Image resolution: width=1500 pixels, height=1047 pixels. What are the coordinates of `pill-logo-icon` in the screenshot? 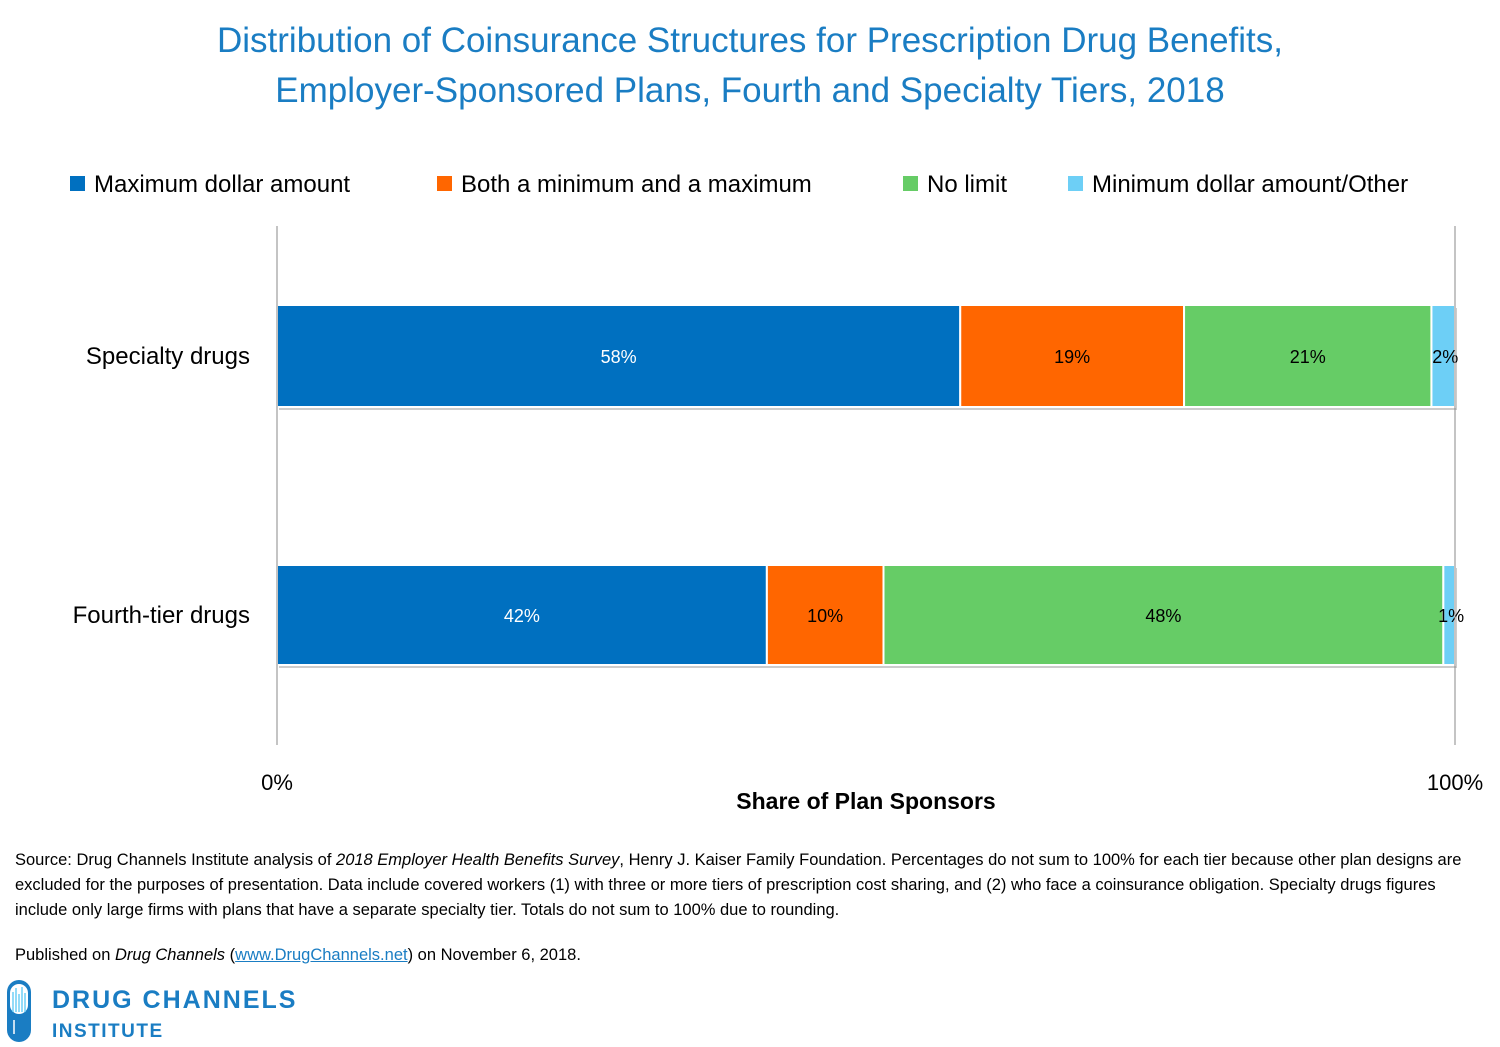 It's located at (19, 1011).